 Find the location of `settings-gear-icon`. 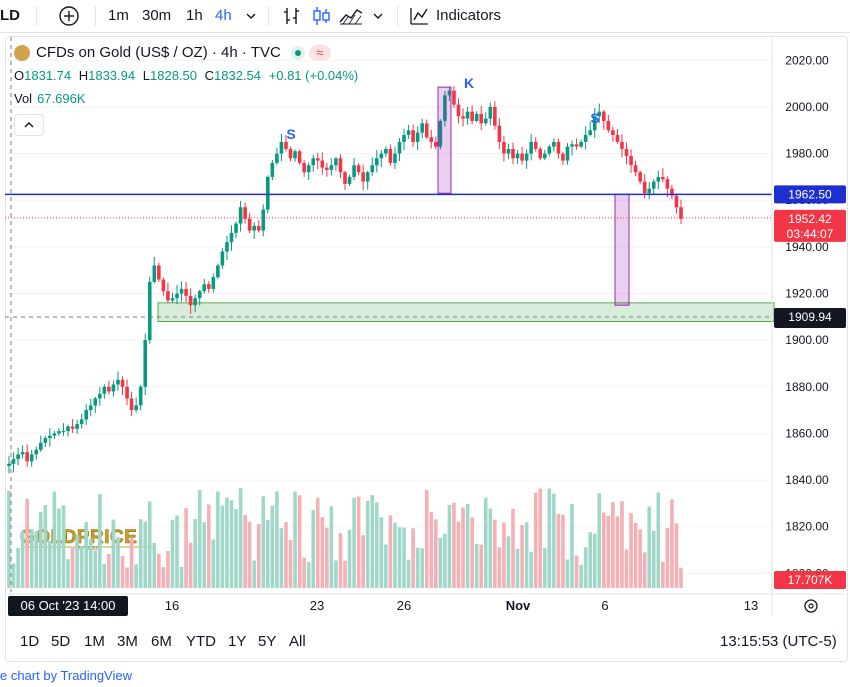

settings-gear-icon is located at coordinates (811, 606).